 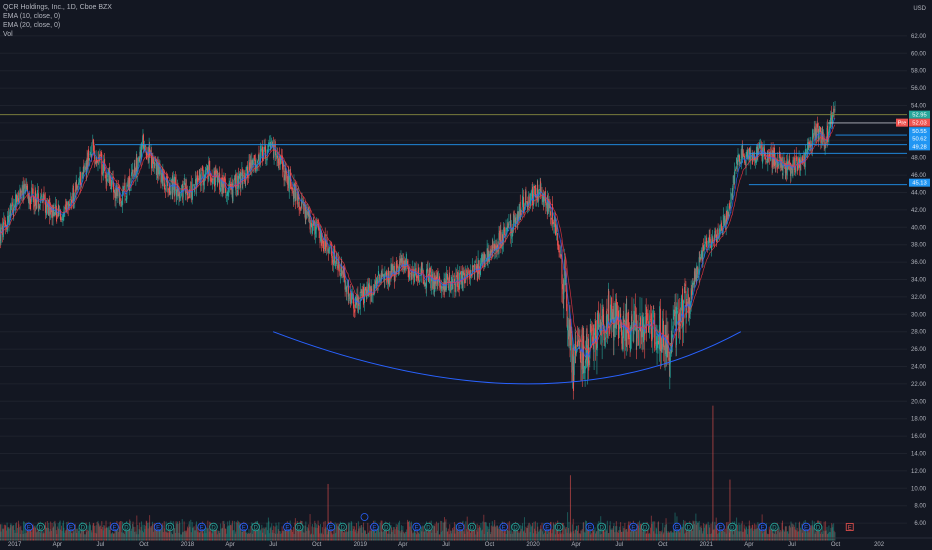 What do you see at coordinates (453, 150) in the screenshot?
I see `horizontal-levels` at bounding box center [453, 150].